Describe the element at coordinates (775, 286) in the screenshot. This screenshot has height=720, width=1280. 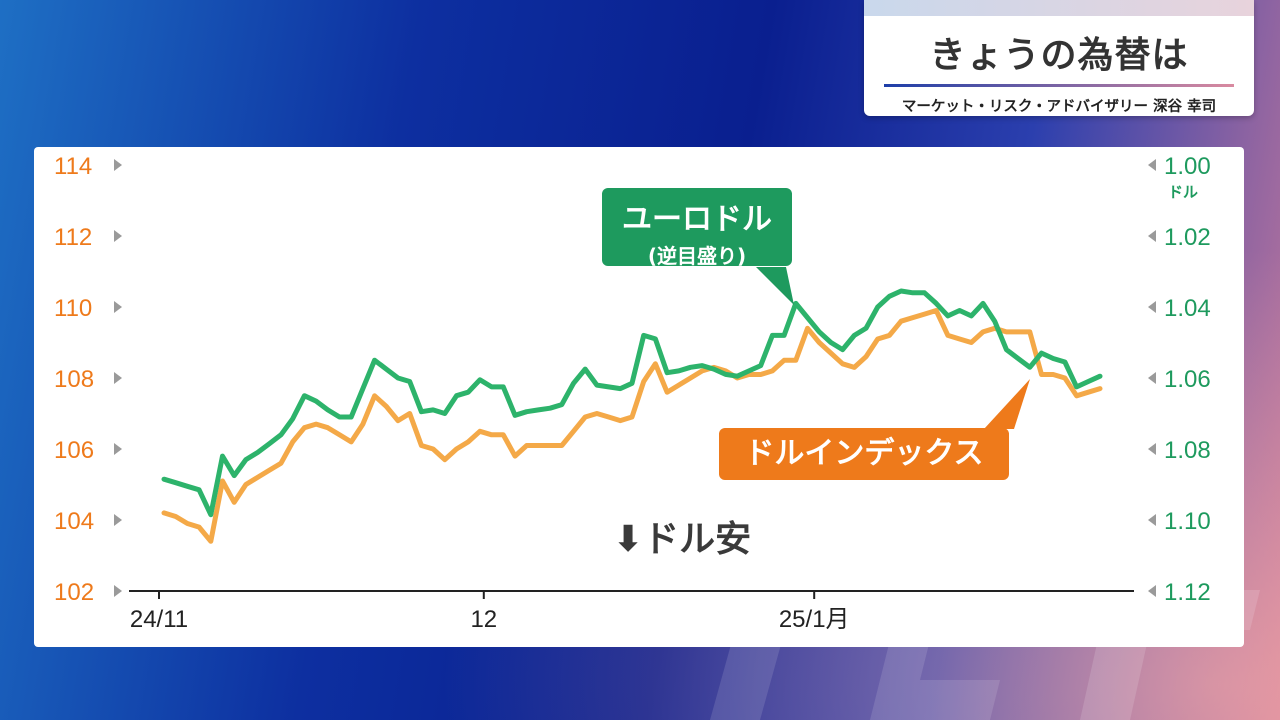
I see `euro-callout-pointer` at that location.